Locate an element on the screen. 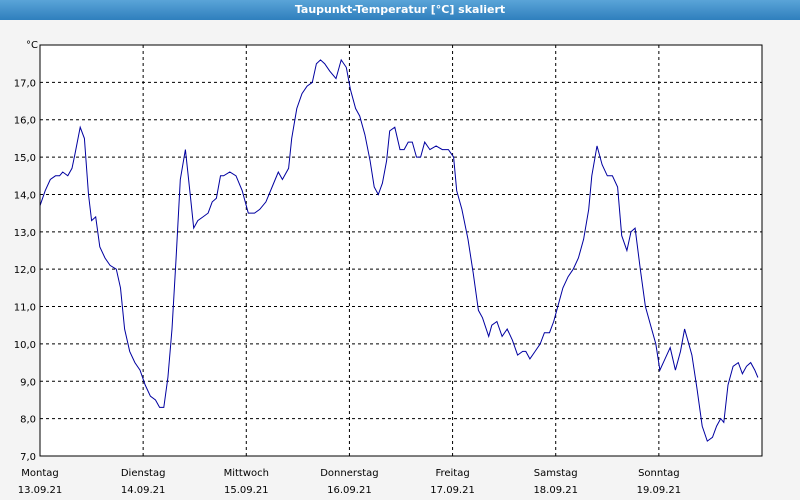 The height and width of the screenshot is (504, 800). title-bar is located at coordinates (400, 10).